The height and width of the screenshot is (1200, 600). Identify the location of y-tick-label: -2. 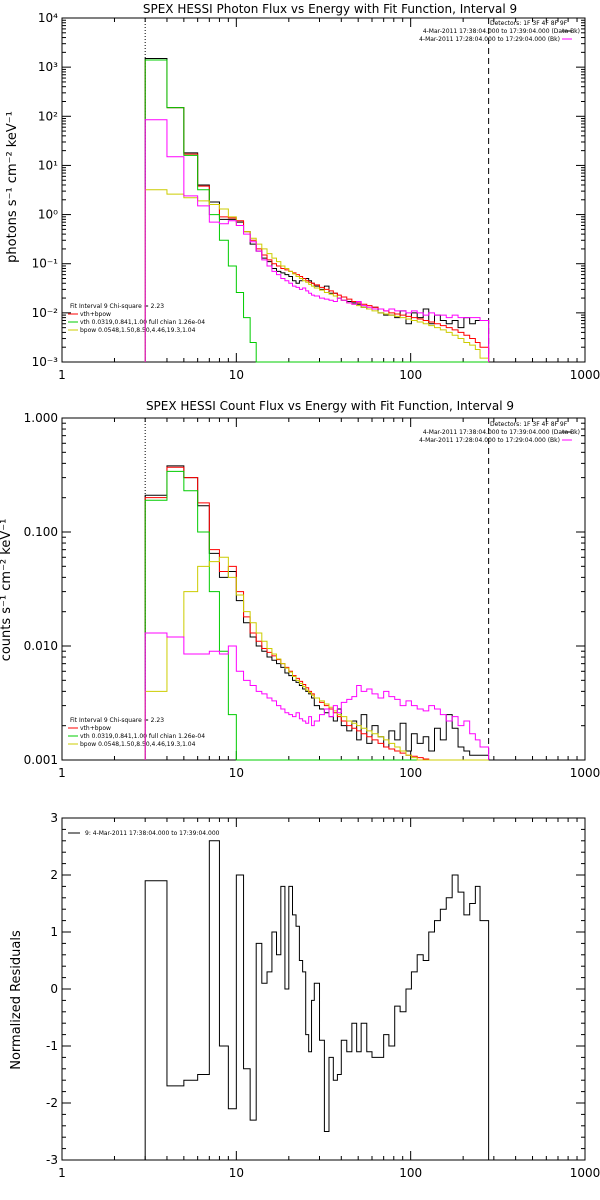
(52, 1103).